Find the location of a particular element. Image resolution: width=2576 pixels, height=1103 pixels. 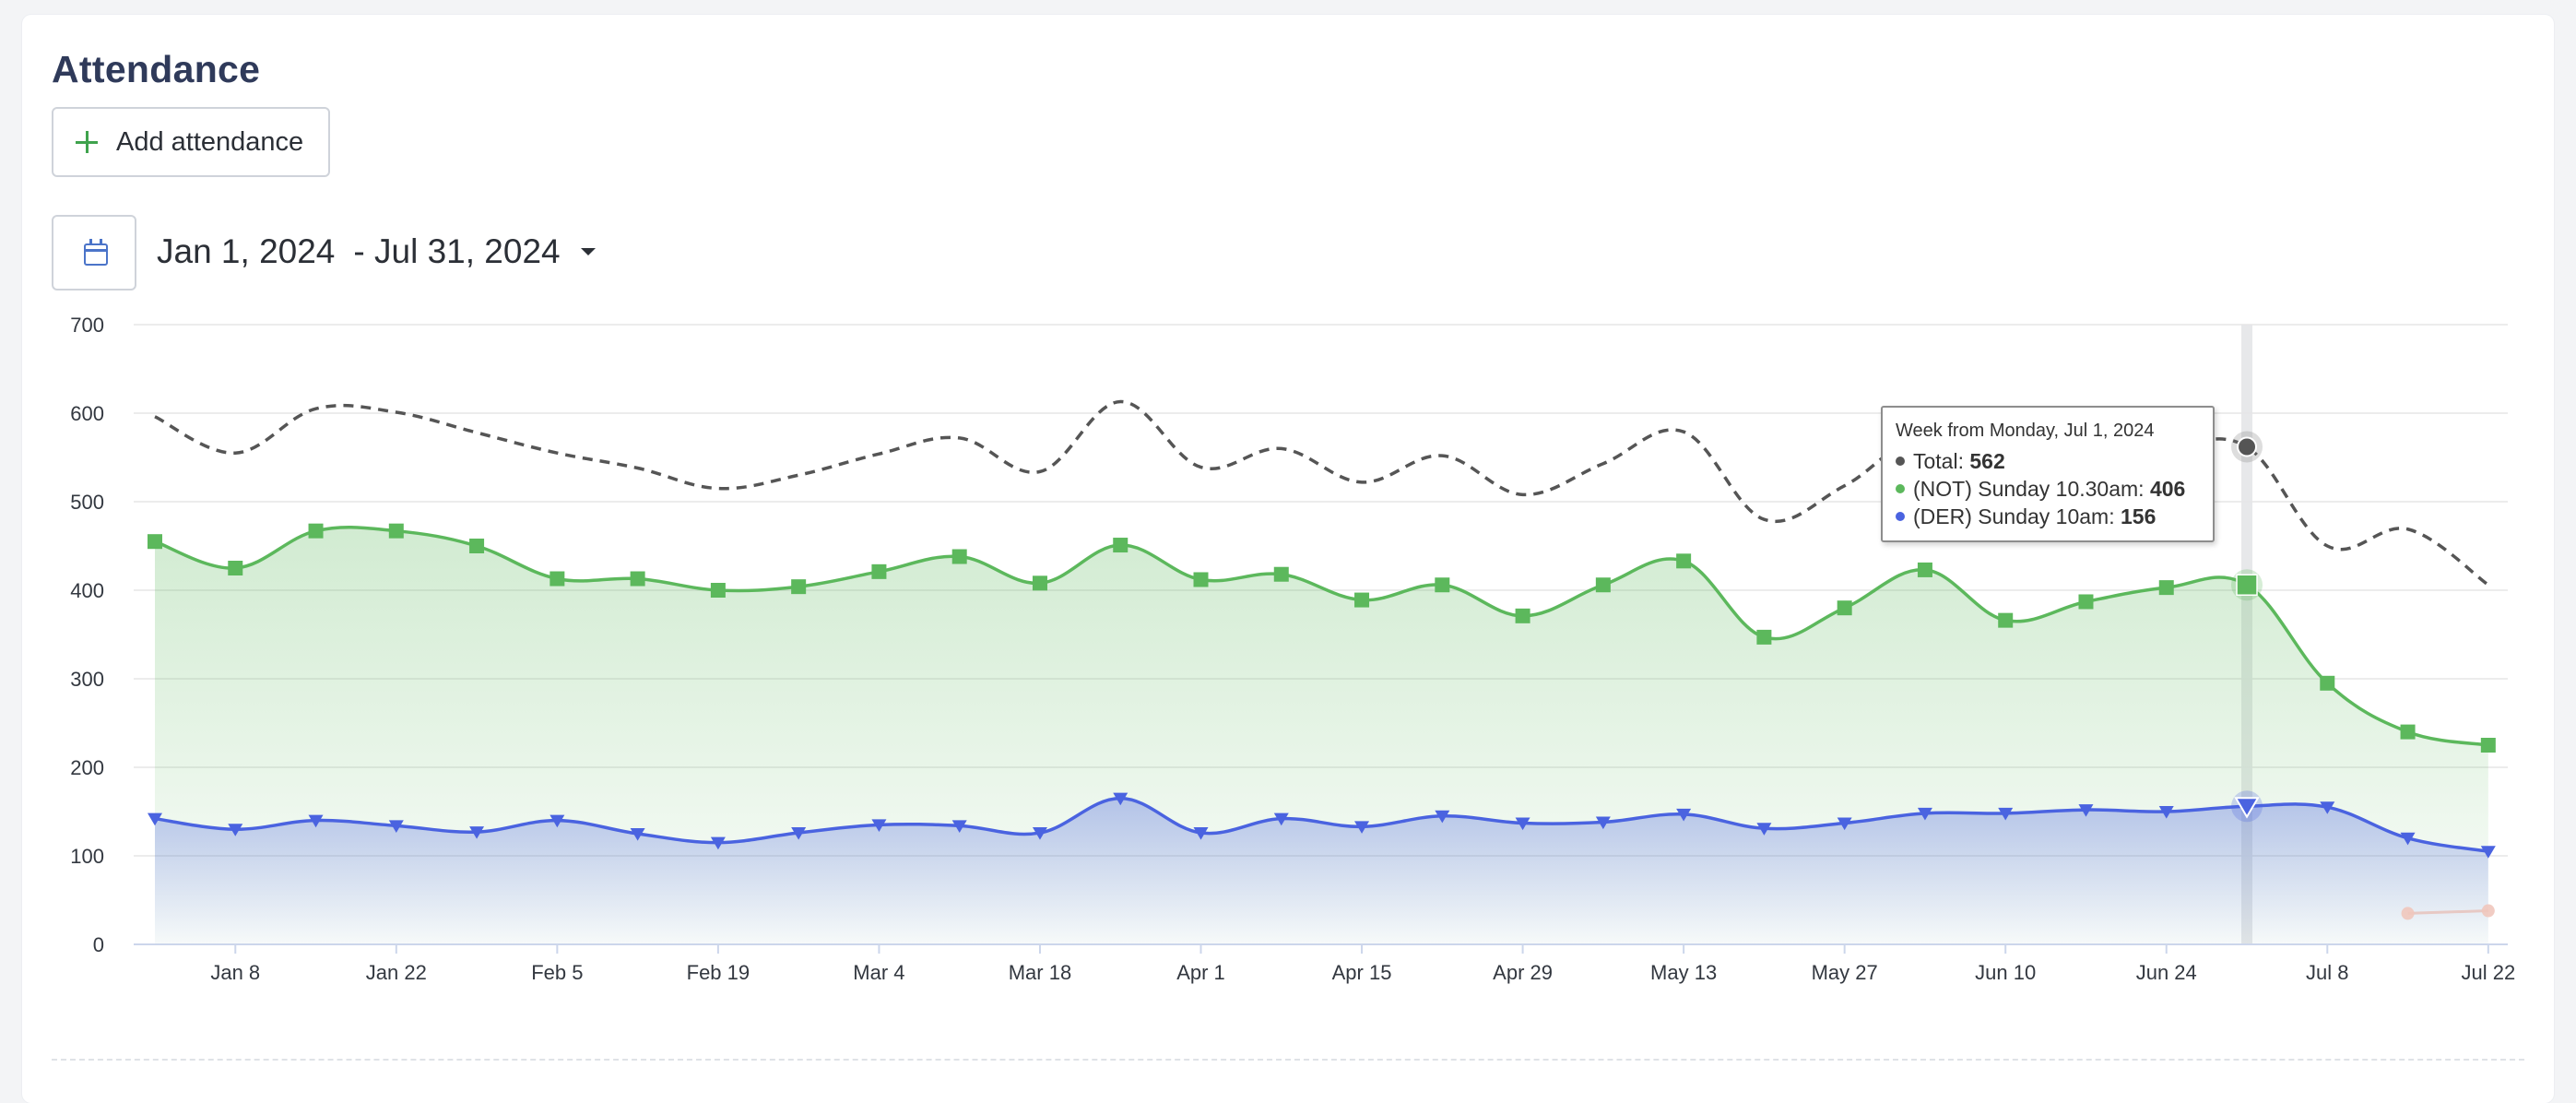

section-divider is located at coordinates (1288, 1060).